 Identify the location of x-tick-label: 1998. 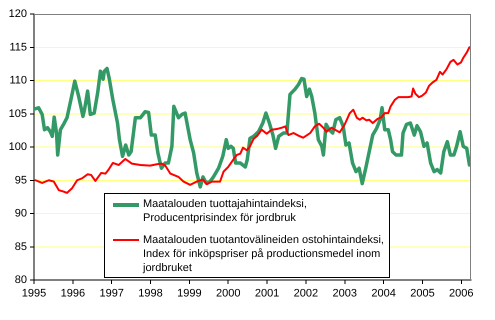
(150, 294).